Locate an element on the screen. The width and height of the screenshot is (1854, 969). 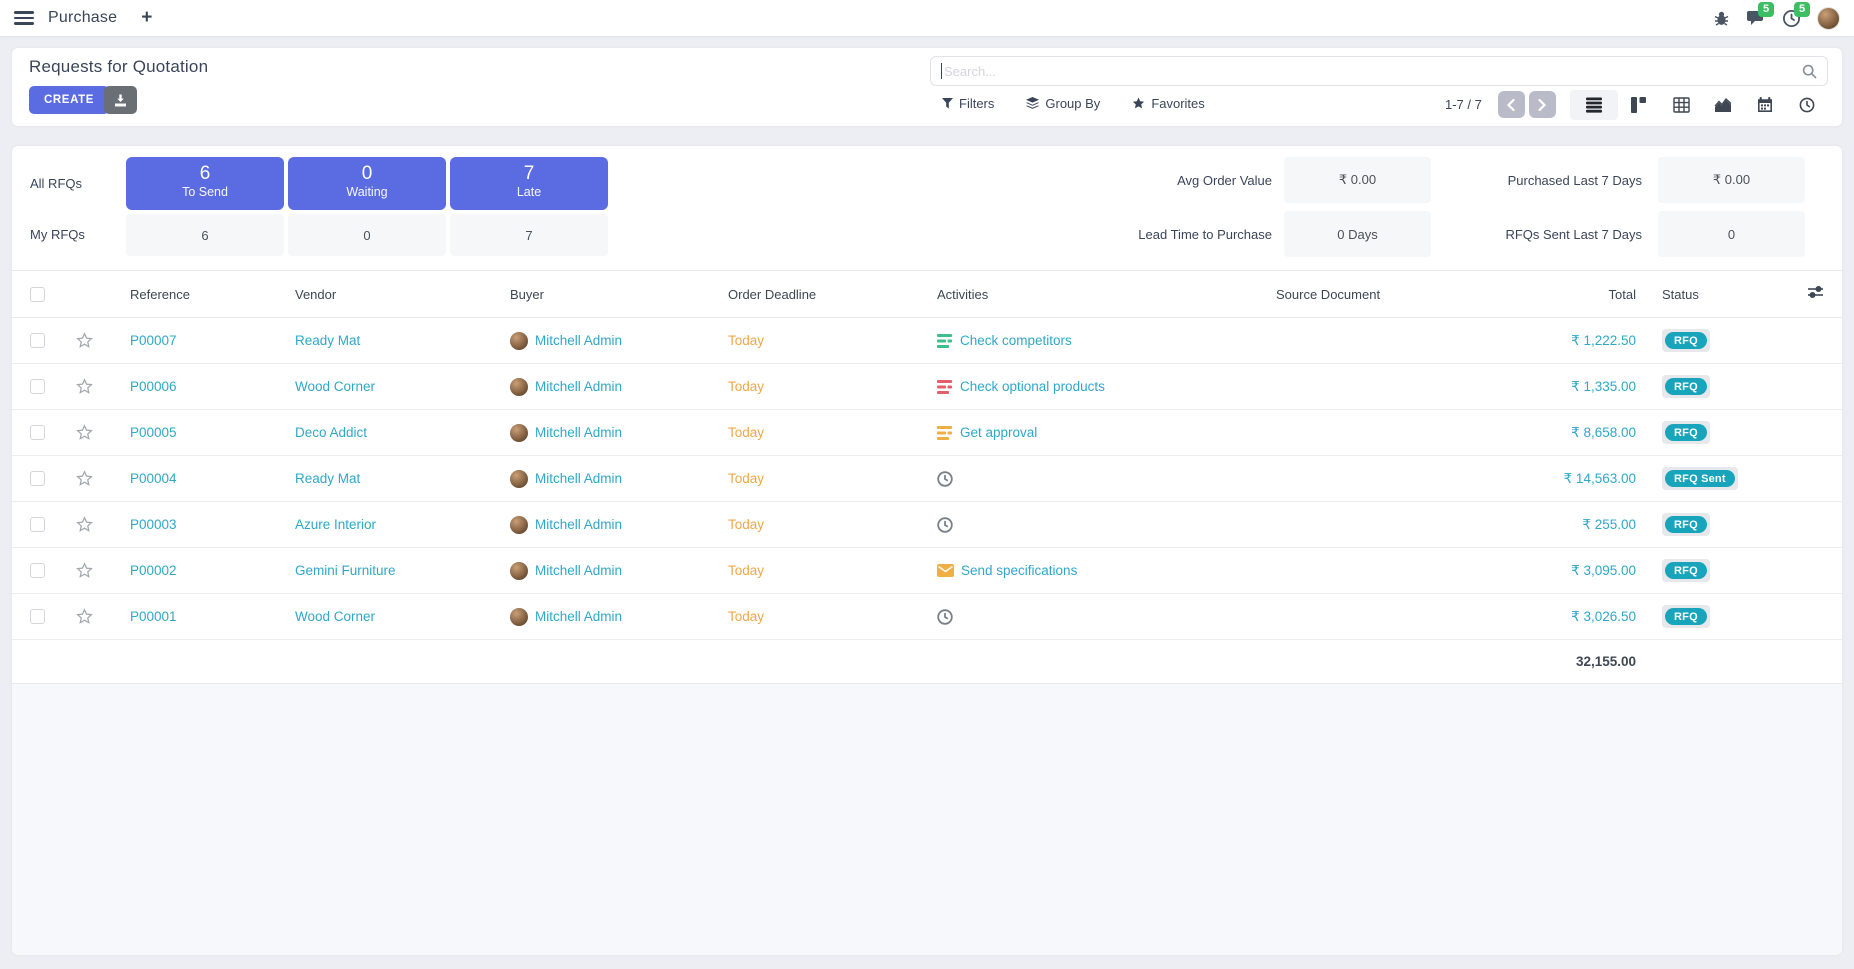
export-button is located at coordinates (120, 100).